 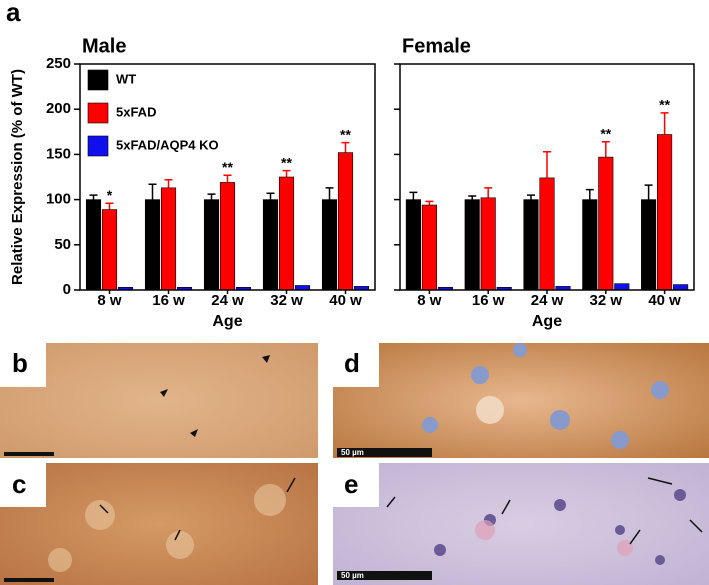 What do you see at coordinates (20, 363) in the screenshot?
I see `panel-label: b` at bounding box center [20, 363].